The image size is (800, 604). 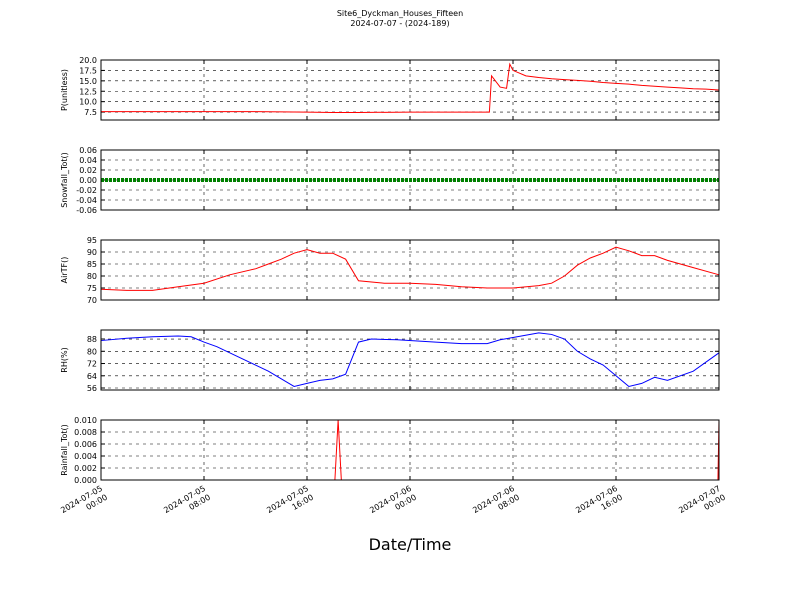 What do you see at coordinates (92, 388) in the screenshot?
I see `y-tick-label: 56` at bounding box center [92, 388].